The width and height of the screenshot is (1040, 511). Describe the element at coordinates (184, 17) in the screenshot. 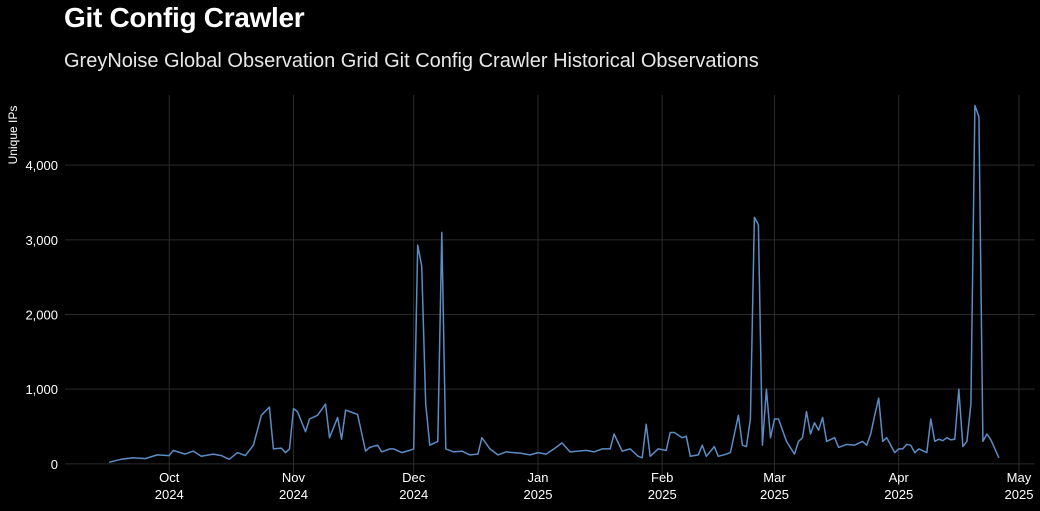

I see `chart-title: Git Config Crawler` at that location.